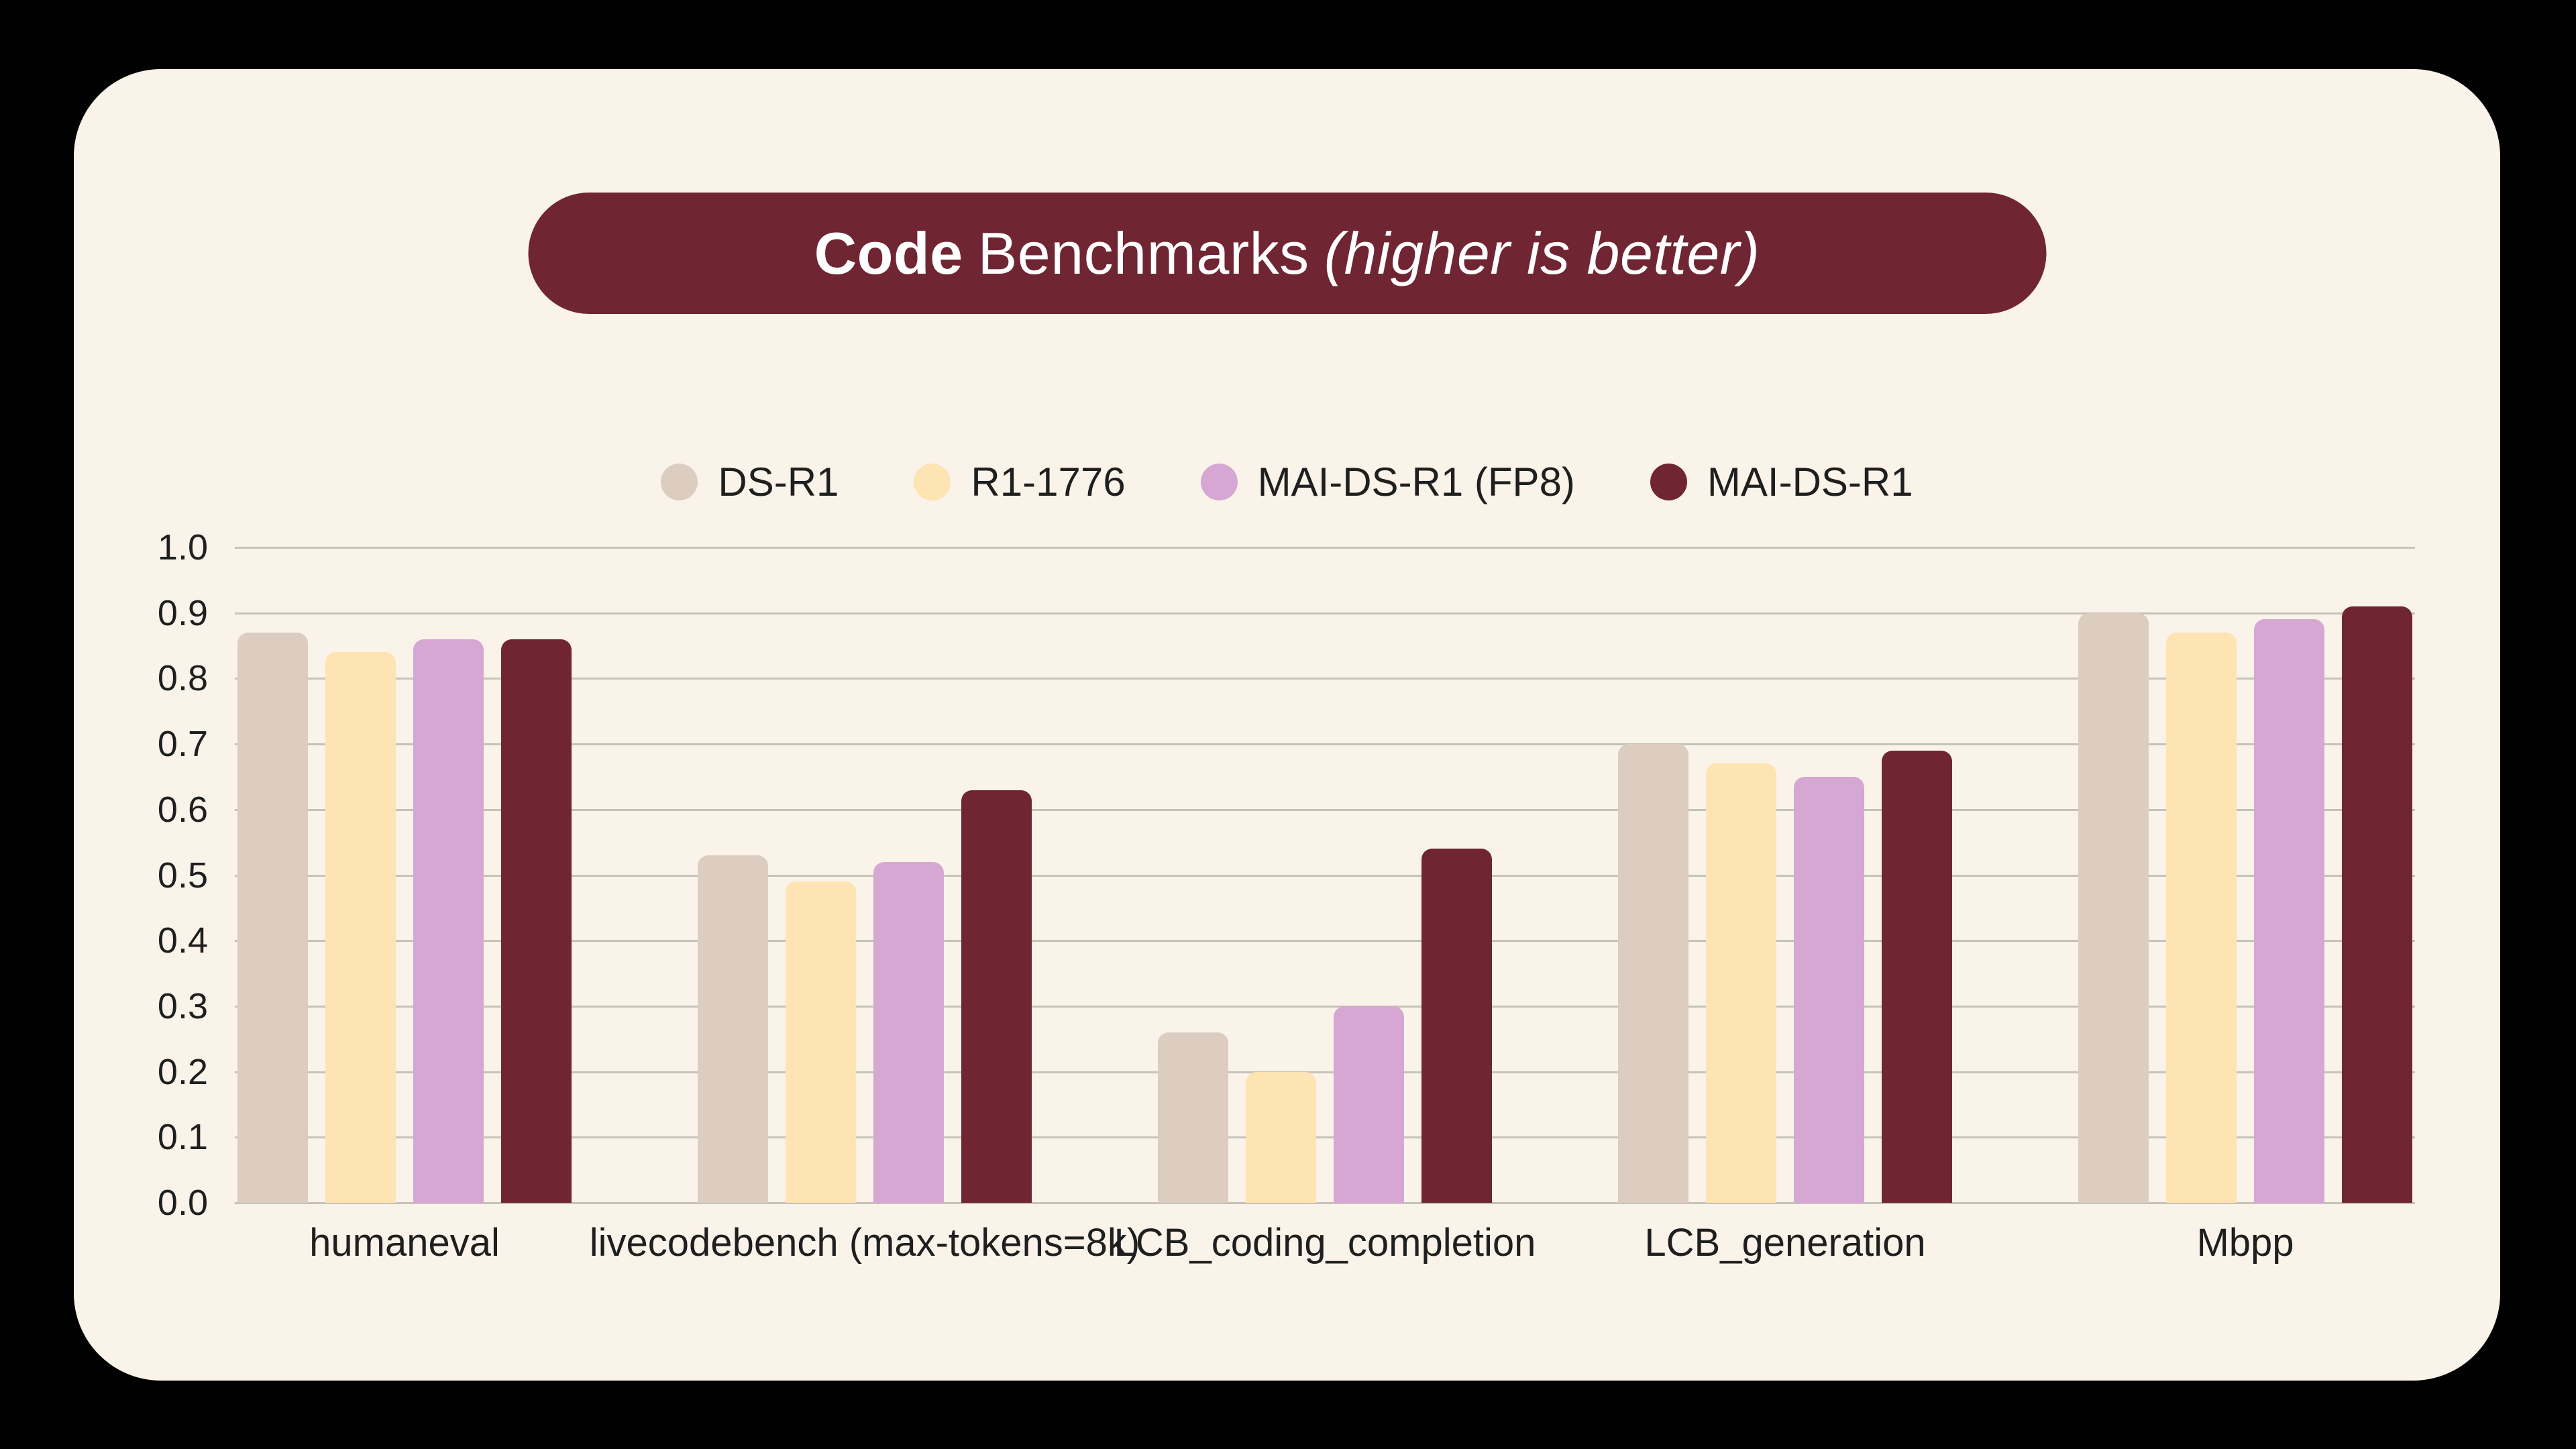  Describe the element at coordinates (778, 481) in the screenshot. I see `legend-label: DS-R1` at that location.